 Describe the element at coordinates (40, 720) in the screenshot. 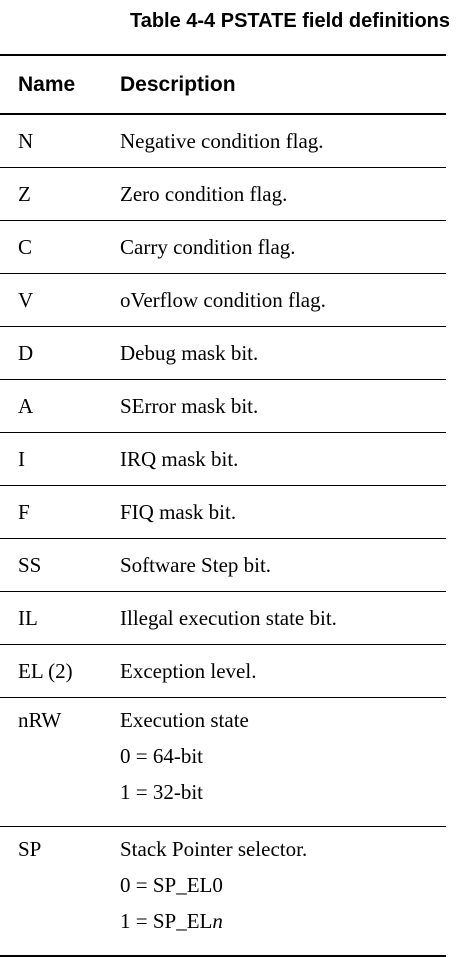

I see `field-name-cell: nRW` at that location.